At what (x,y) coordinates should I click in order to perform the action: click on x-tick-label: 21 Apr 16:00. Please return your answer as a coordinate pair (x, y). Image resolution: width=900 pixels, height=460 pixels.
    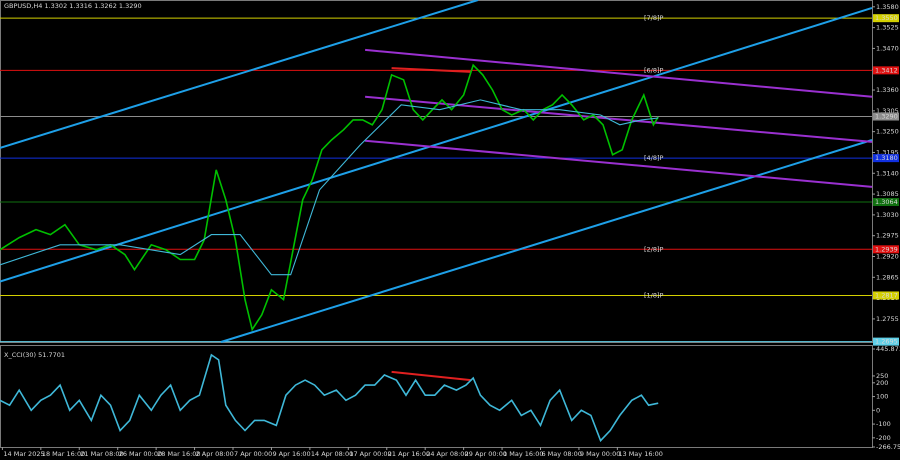
    Looking at the image, I should click on (409, 454).